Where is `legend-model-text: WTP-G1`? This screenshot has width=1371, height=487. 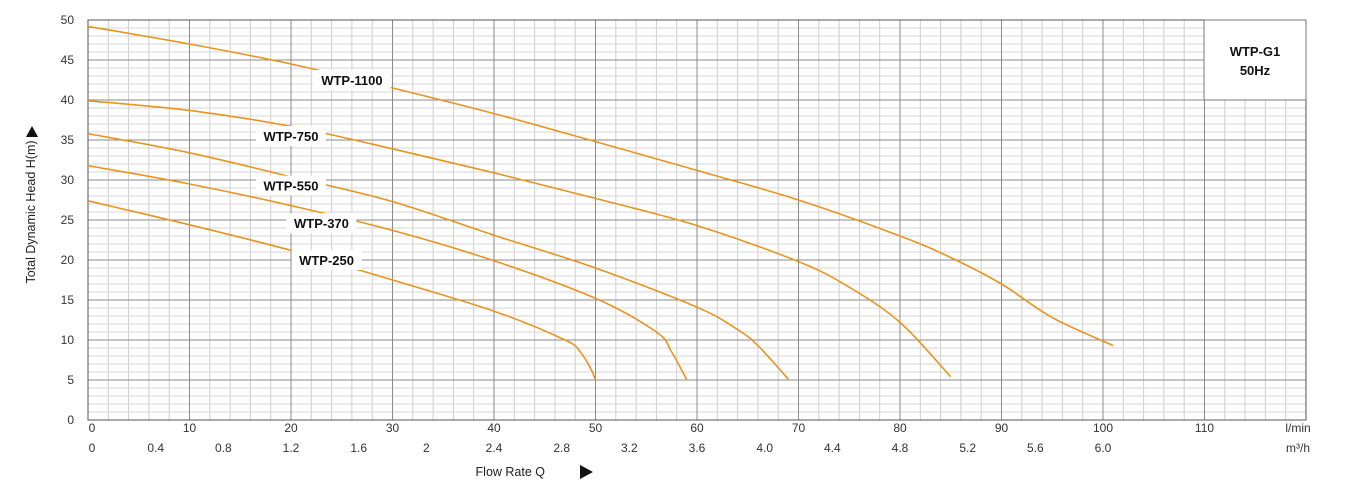 legend-model-text: WTP-G1 is located at coordinates (1255, 51).